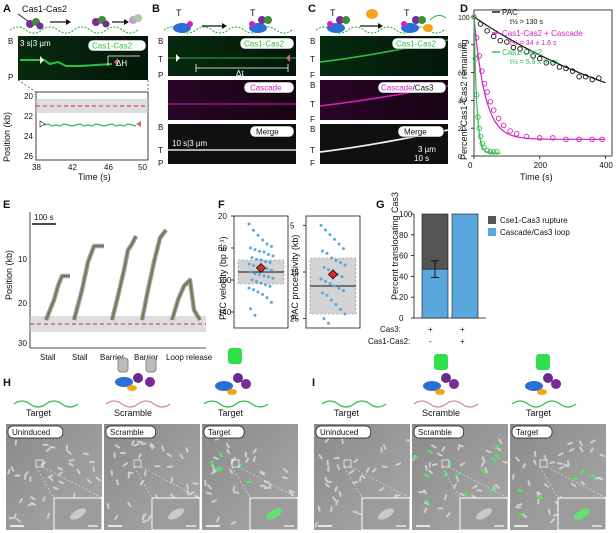 This screenshot has height=533, width=616. I want to click on panel-label-a: A, so click(7, 9).